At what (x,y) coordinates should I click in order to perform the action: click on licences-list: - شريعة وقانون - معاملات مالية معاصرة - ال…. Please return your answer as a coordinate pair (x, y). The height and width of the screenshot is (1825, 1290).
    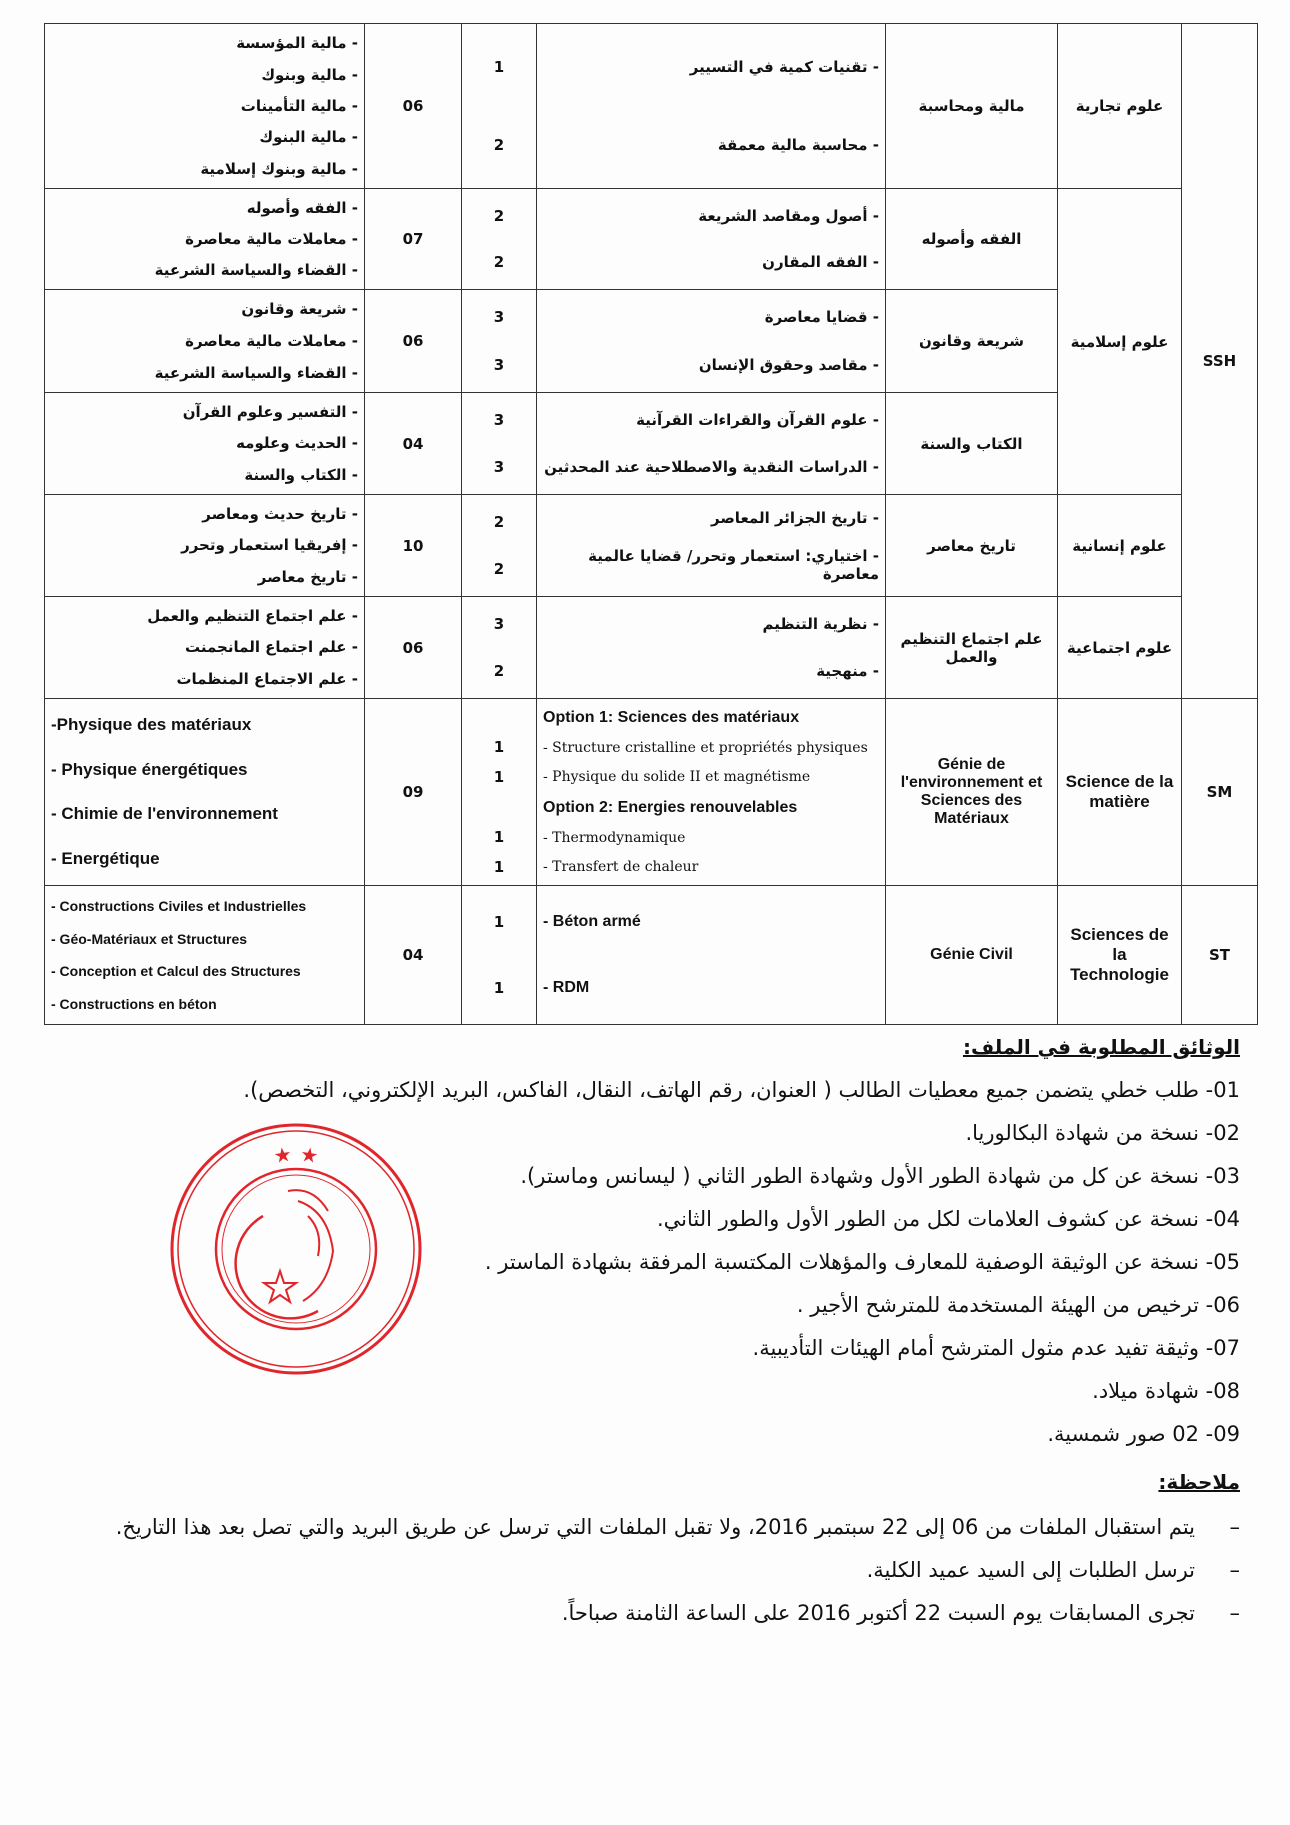
    Looking at the image, I should click on (204, 341).